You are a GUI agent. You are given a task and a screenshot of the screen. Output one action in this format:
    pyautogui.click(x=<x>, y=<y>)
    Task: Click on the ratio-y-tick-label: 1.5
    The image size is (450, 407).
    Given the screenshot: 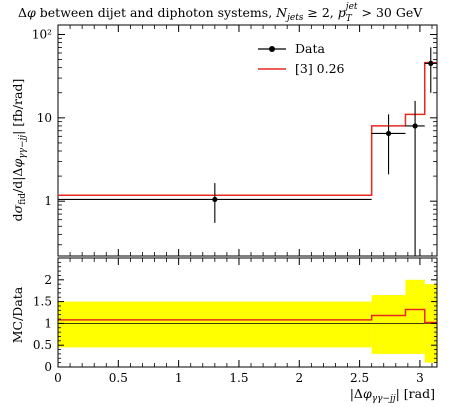 What is the action you would take?
    pyautogui.click(x=42, y=302)
    